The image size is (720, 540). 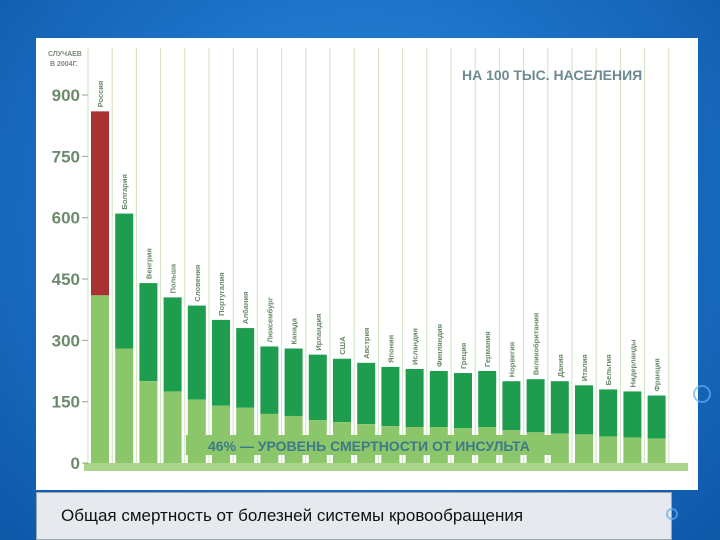 I want to click on category-label: Австрия, so click(x=366, y=343).